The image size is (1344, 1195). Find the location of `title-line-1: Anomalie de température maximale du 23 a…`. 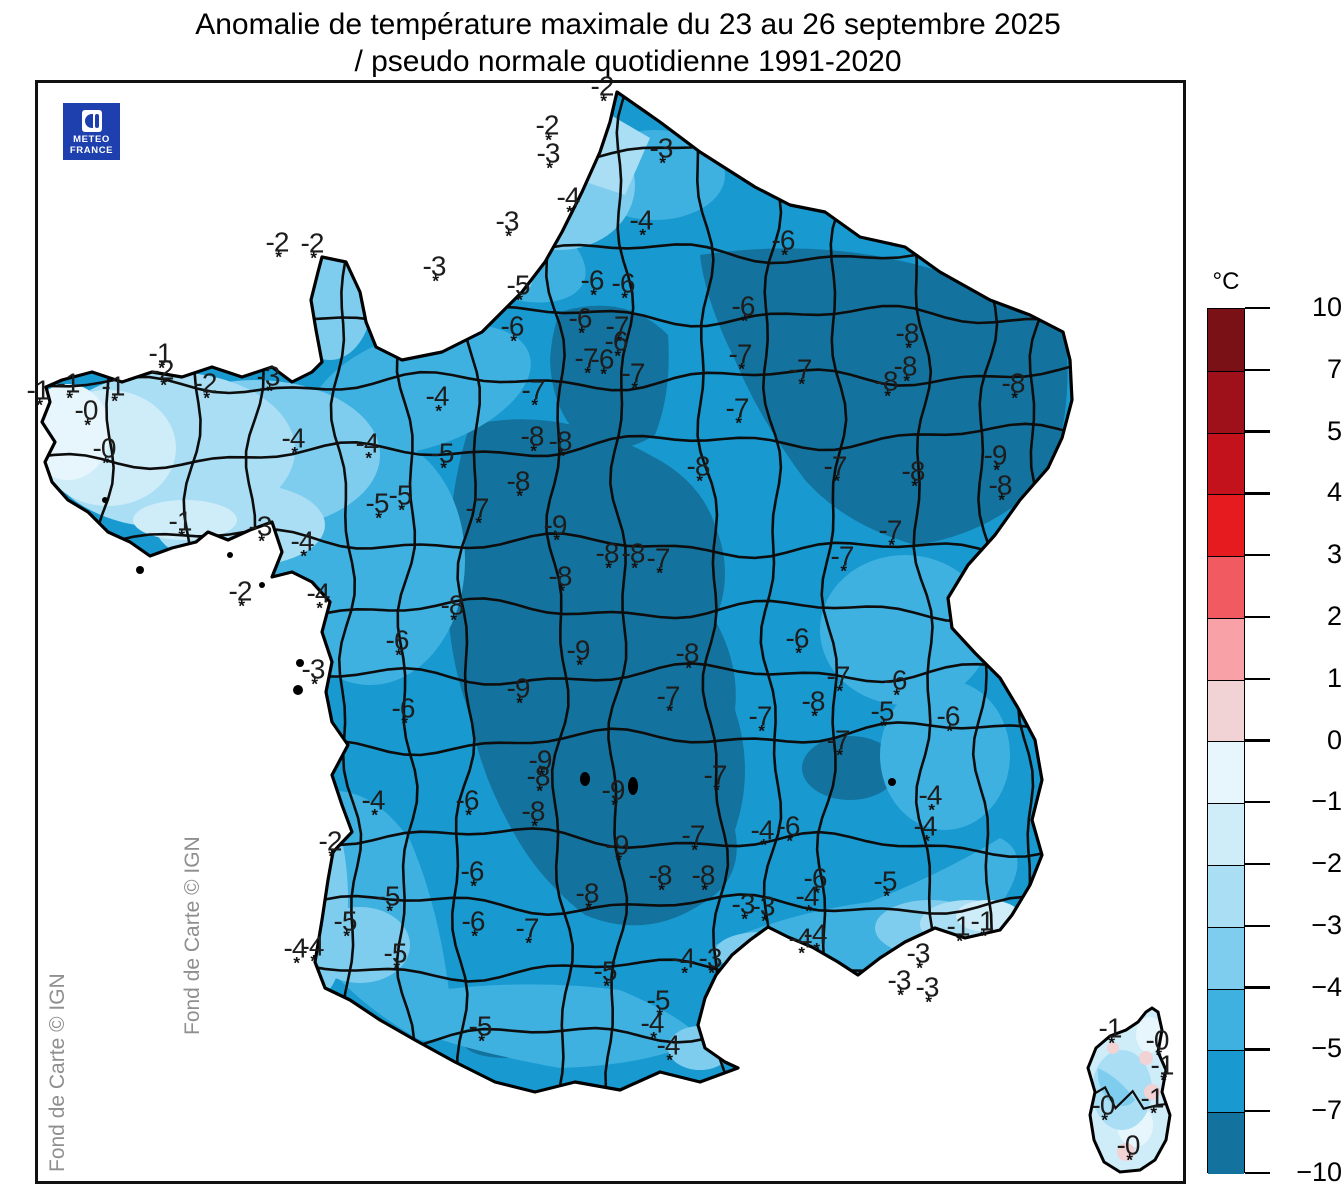

title-line-1: Anomalie de température maximale du 23 a… is located at coordinates (628, 24).